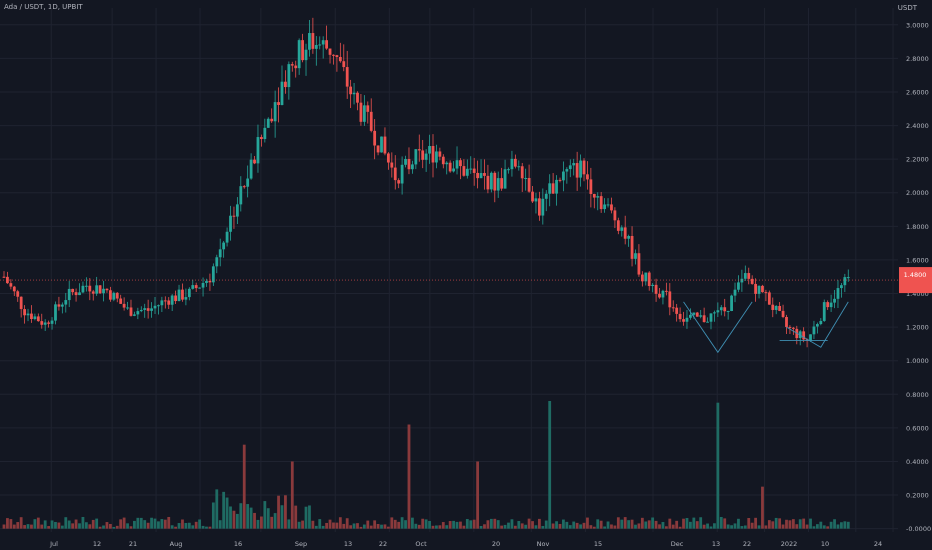 The height and width of the screenshot is (550, 932). What do you see at coordinates (917, 328) in the screenshot?
I see `y-tick-label: 1.2000` at bounding box center [917, 328].